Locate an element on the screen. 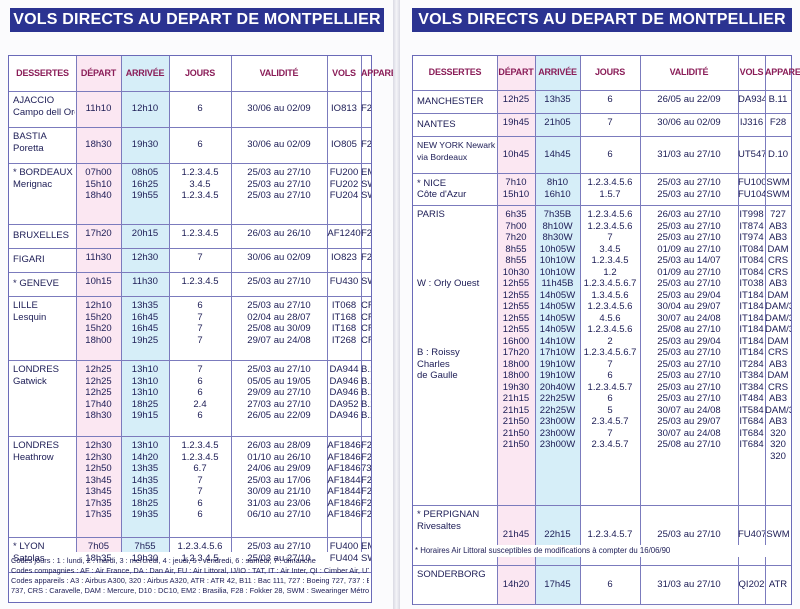 This screenshot has width=800, height=609. schedule-arr: 19h30 is located at coordinates (145, 145).